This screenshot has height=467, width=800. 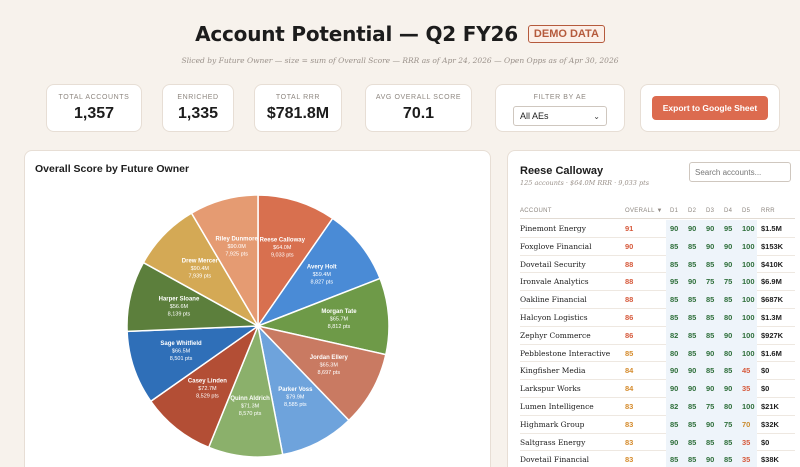 What do you see at coordinates (771, 282) in the screenshot?
I see `rrr-value: $6.9M` at bounding box center [771, 282].